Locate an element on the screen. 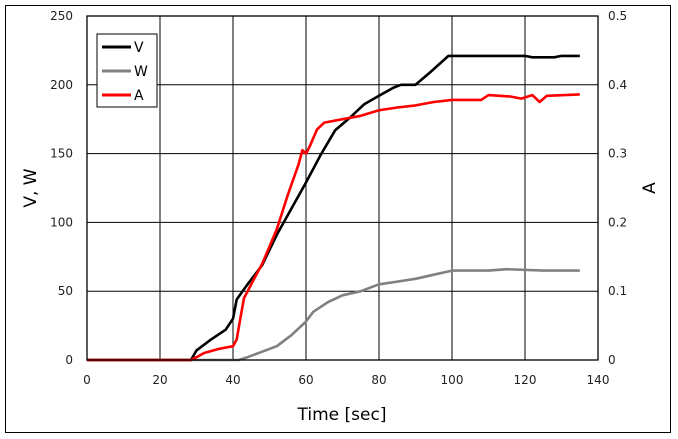 This screenshot has height=439, width=678. y2-tick-label: 0.4 is located at coordinates (617, 85).